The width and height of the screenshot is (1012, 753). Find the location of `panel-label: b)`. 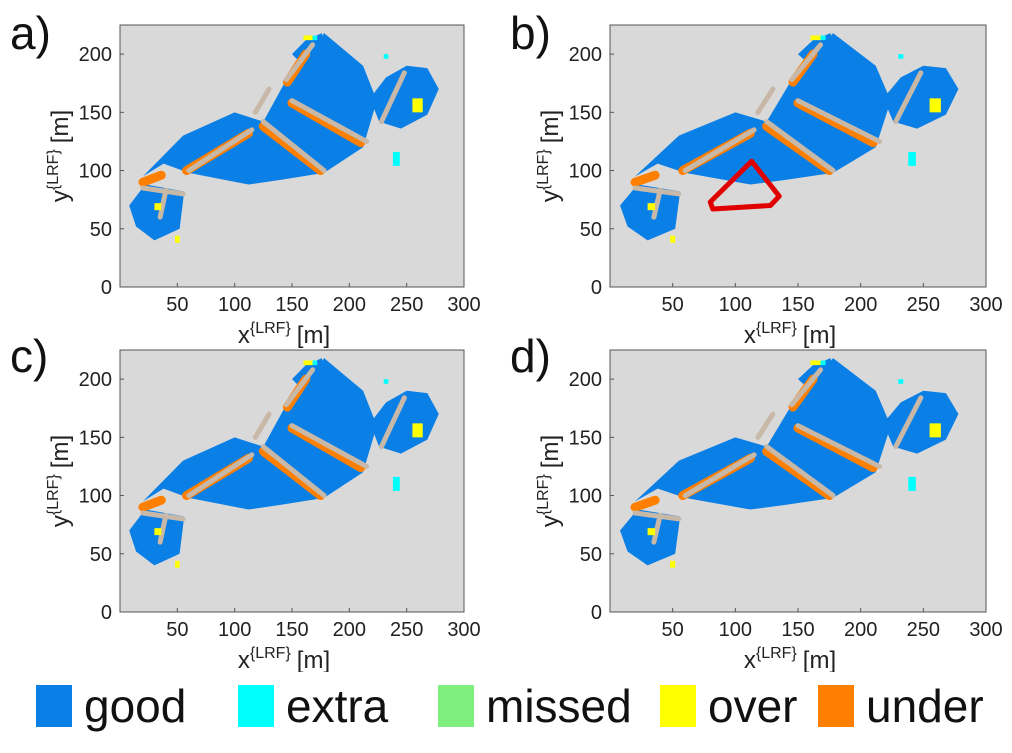

panel-label: b) is located at coordinates (530, 33).